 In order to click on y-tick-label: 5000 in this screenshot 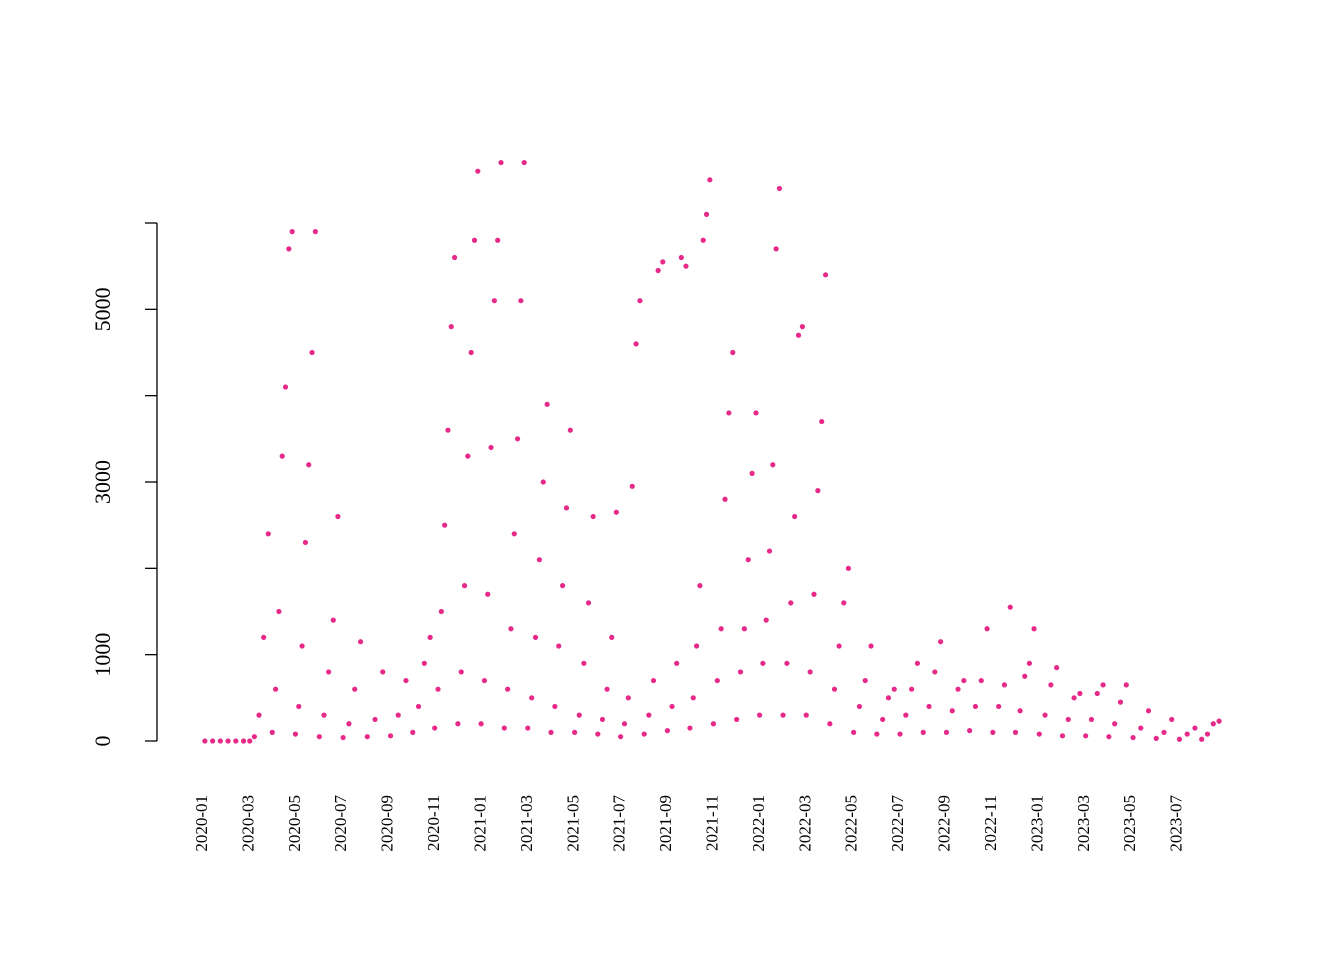, I will do `click(102, 309)`.